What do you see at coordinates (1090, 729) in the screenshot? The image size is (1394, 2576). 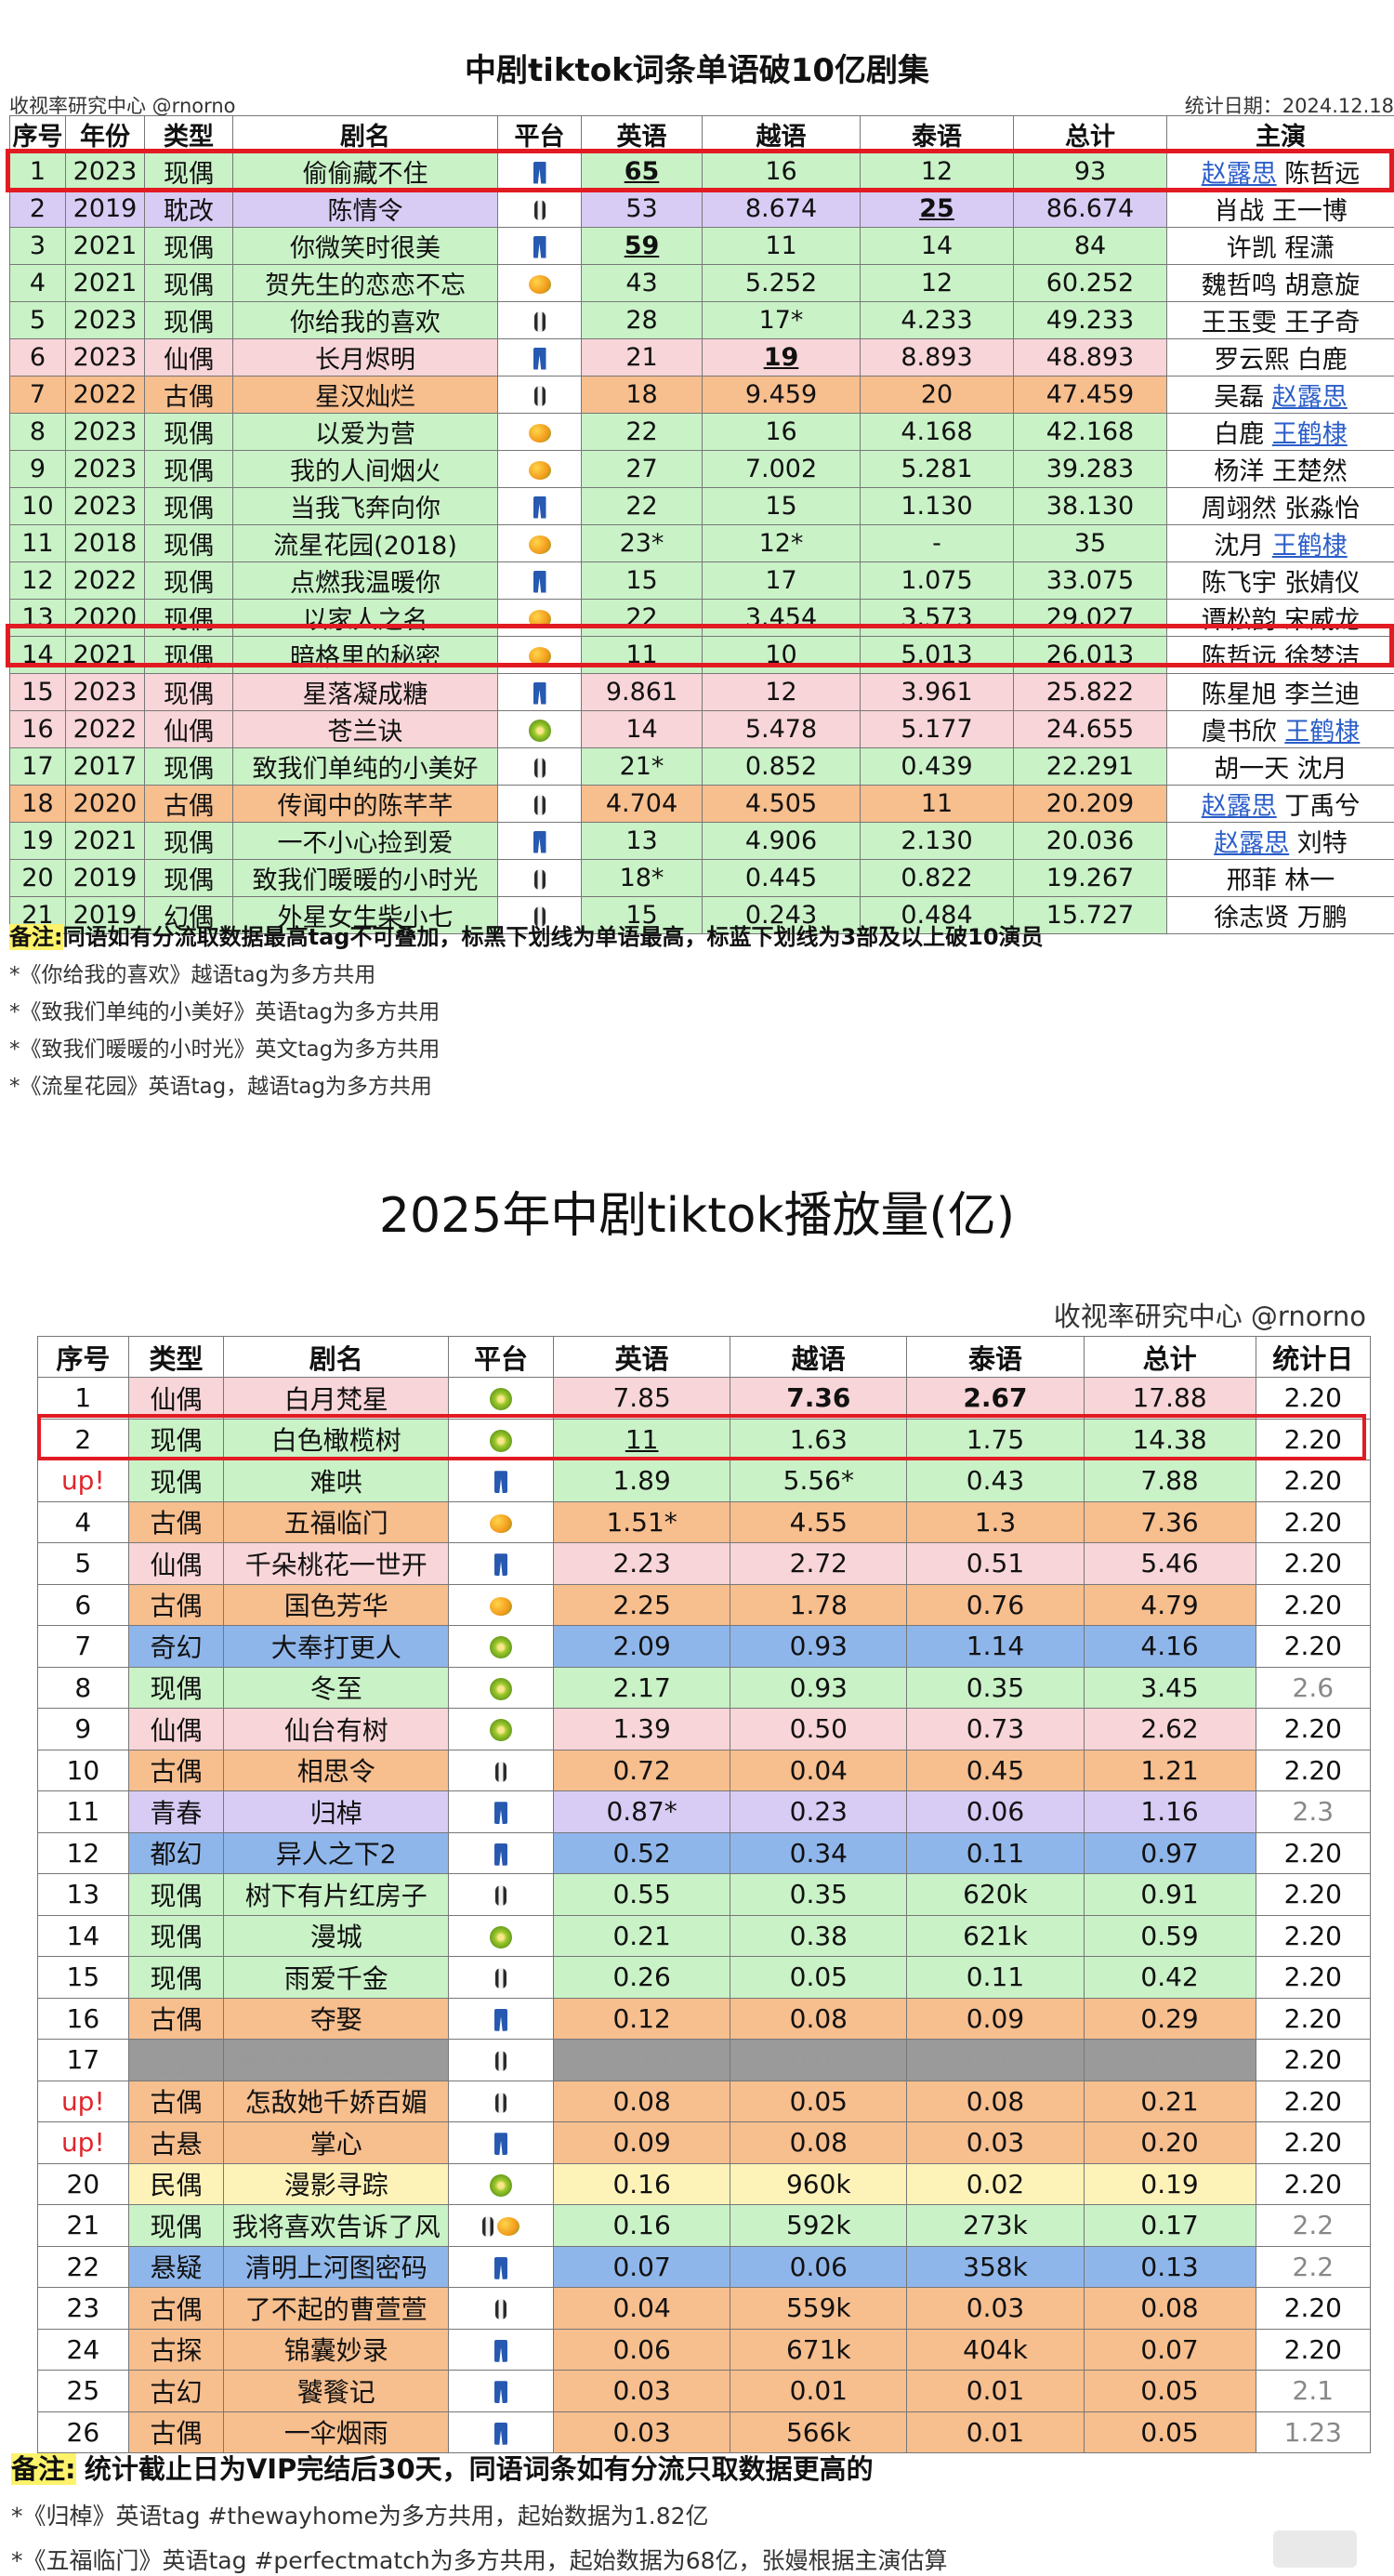 I see `total-cell: 24.655` at bounding box center [1090, 729].